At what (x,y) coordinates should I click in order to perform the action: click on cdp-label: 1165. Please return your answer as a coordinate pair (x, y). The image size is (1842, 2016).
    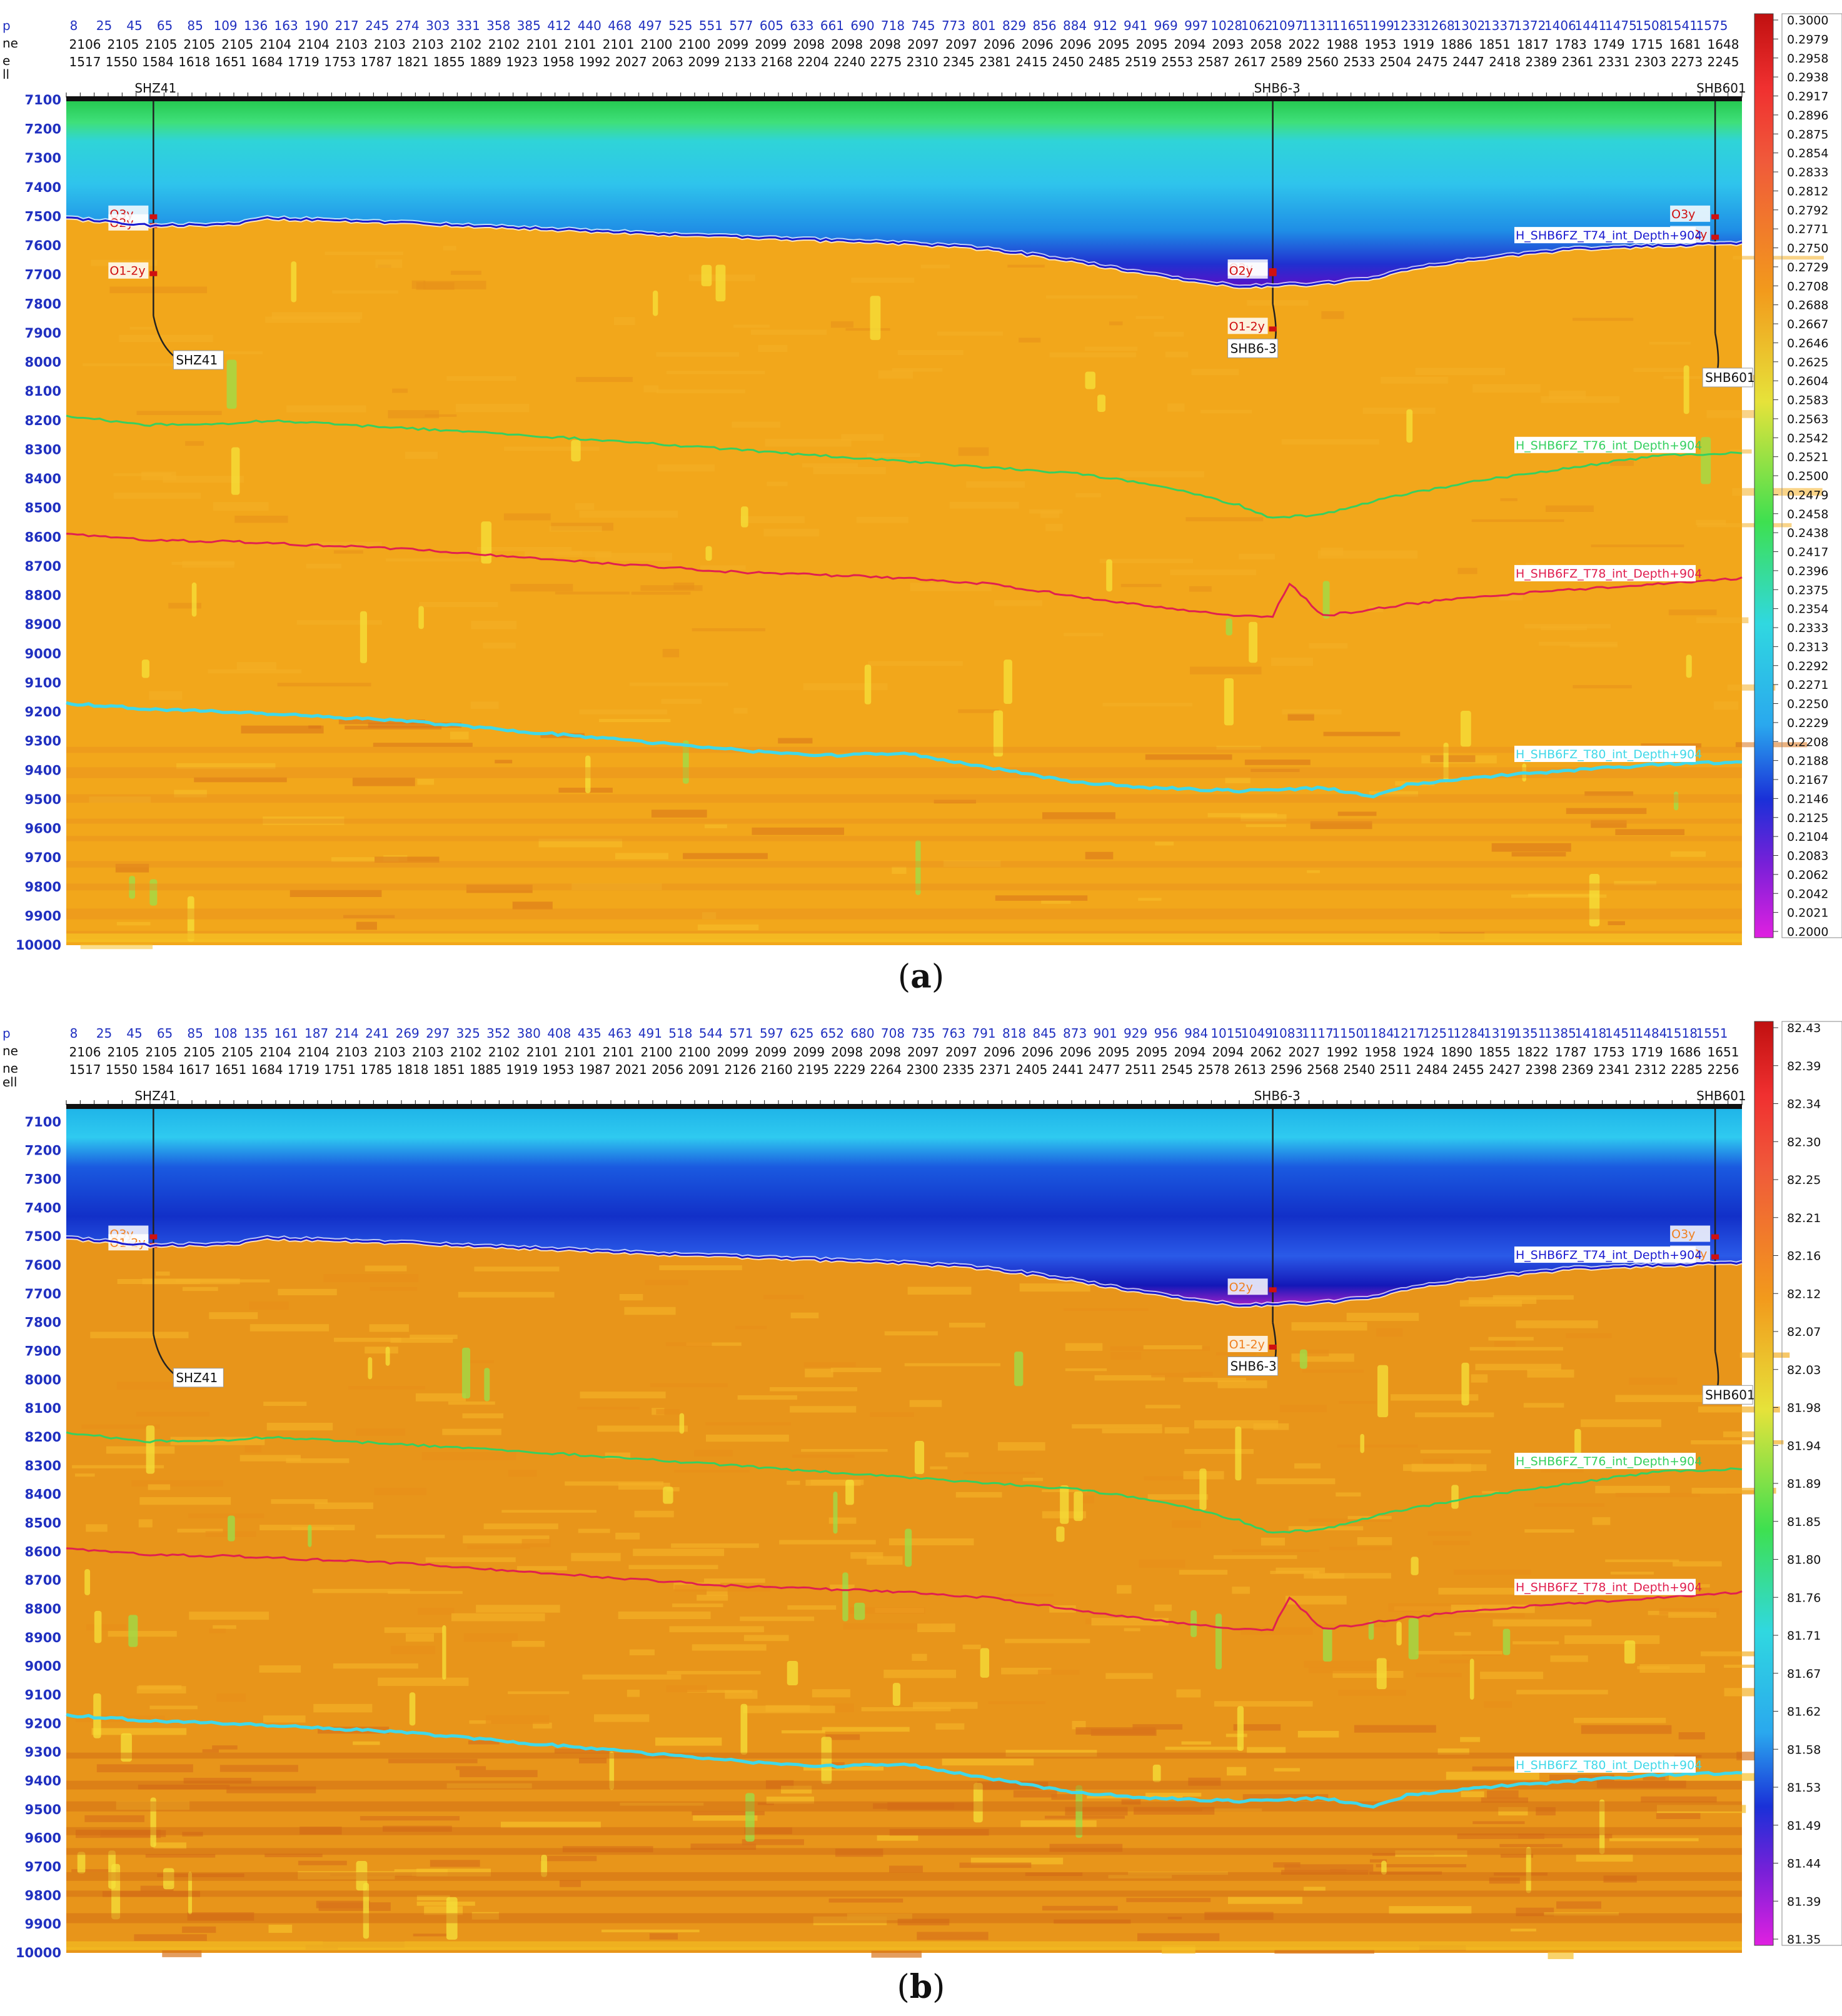
    Looking at the image, I should click on (1348, 25).